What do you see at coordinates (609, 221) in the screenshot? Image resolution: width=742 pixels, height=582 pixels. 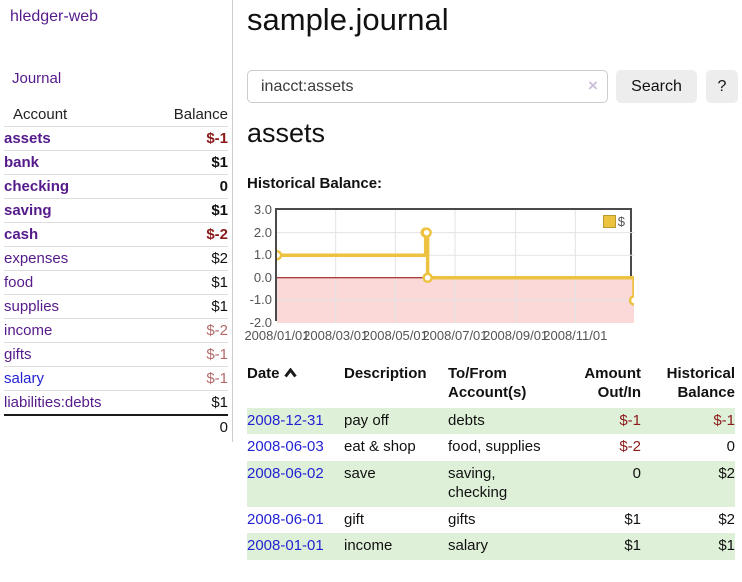 I see `legend-swatch-icon` at bounding box center [609, 221].